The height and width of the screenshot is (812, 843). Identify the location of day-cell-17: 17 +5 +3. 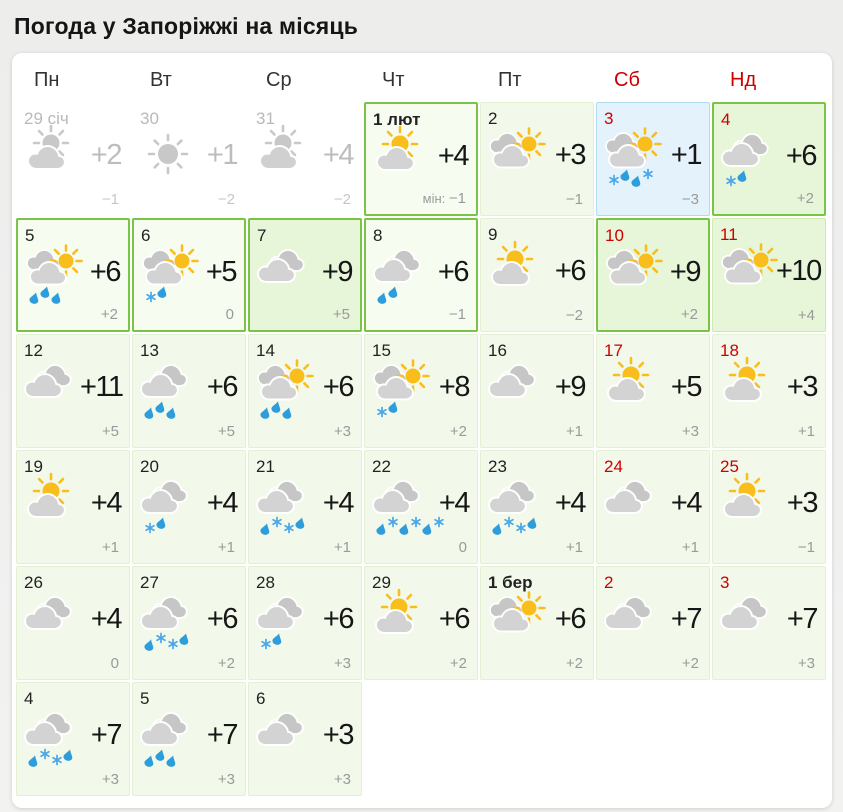
(653, 391).